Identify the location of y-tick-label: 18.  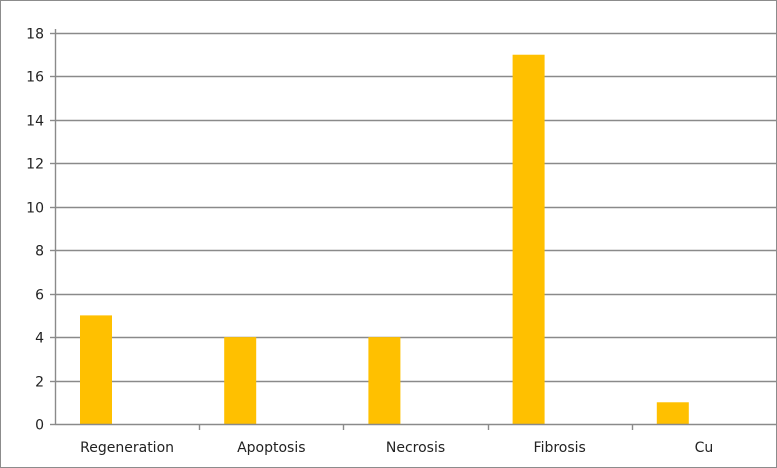
(35, 35).